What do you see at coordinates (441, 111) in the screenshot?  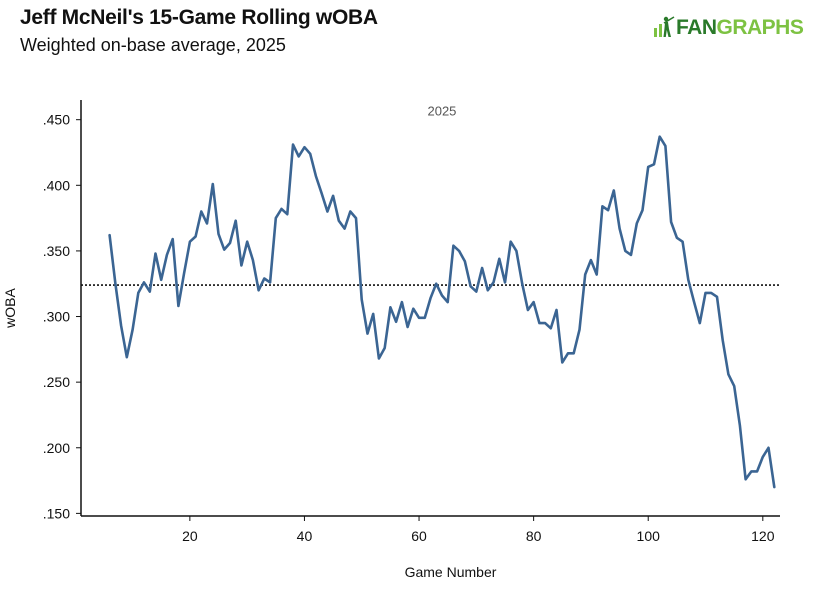 I see `season-annotation: 2025` at bounding box center [441, 111].